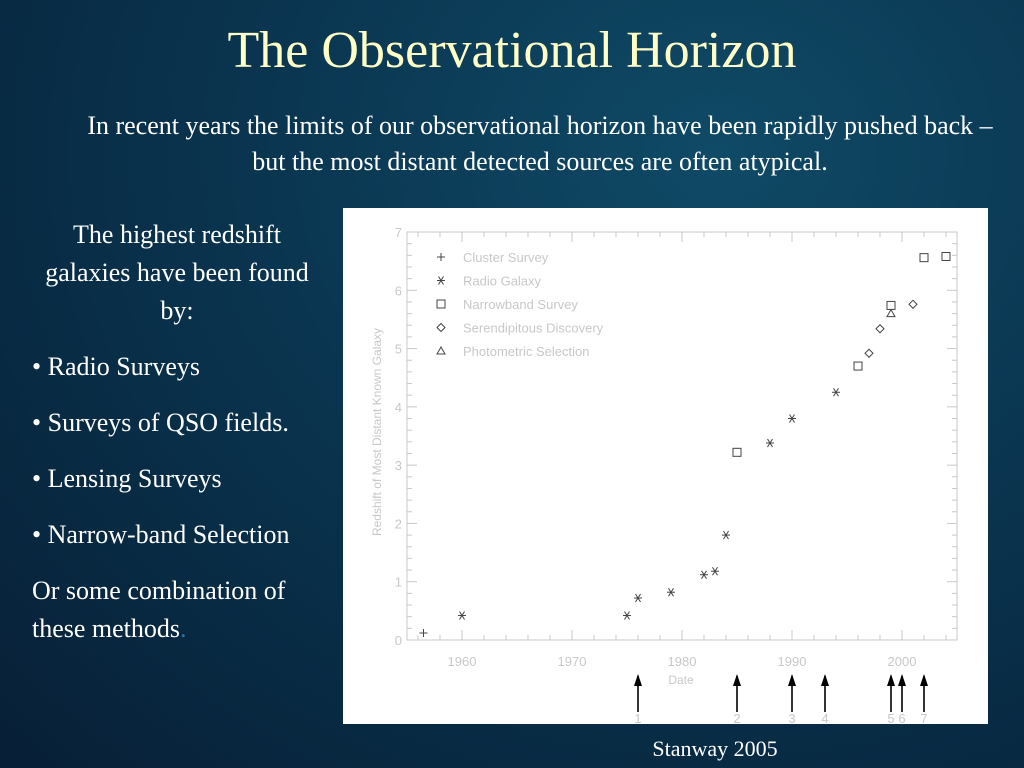 Image resolution: width=1024 pixels, height=768 pixels. What do you see at coordinates (116, 366) in the screenshot?
I see `bullet-radio-surveys: • Radio Surveys` at bounding box center [116, 366].